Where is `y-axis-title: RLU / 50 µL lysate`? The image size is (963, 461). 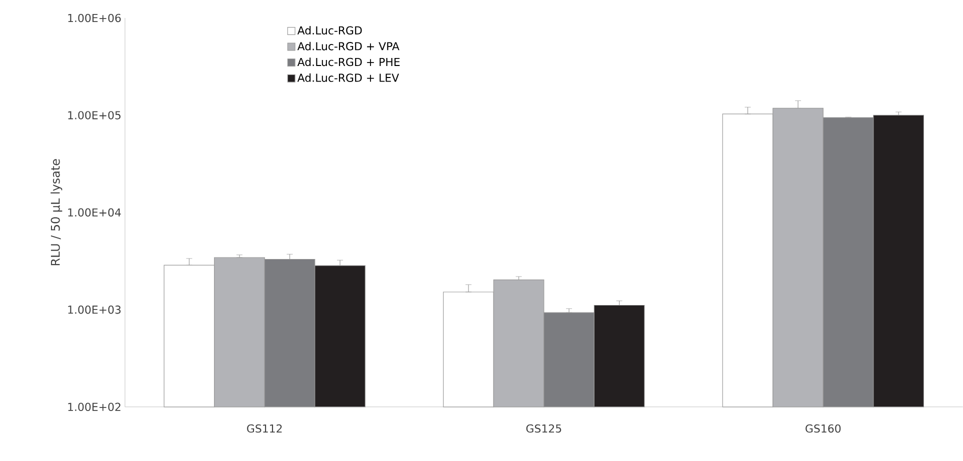 y-axis-title: RLU / 50 µL lysate is located at coordinates (56, 212).